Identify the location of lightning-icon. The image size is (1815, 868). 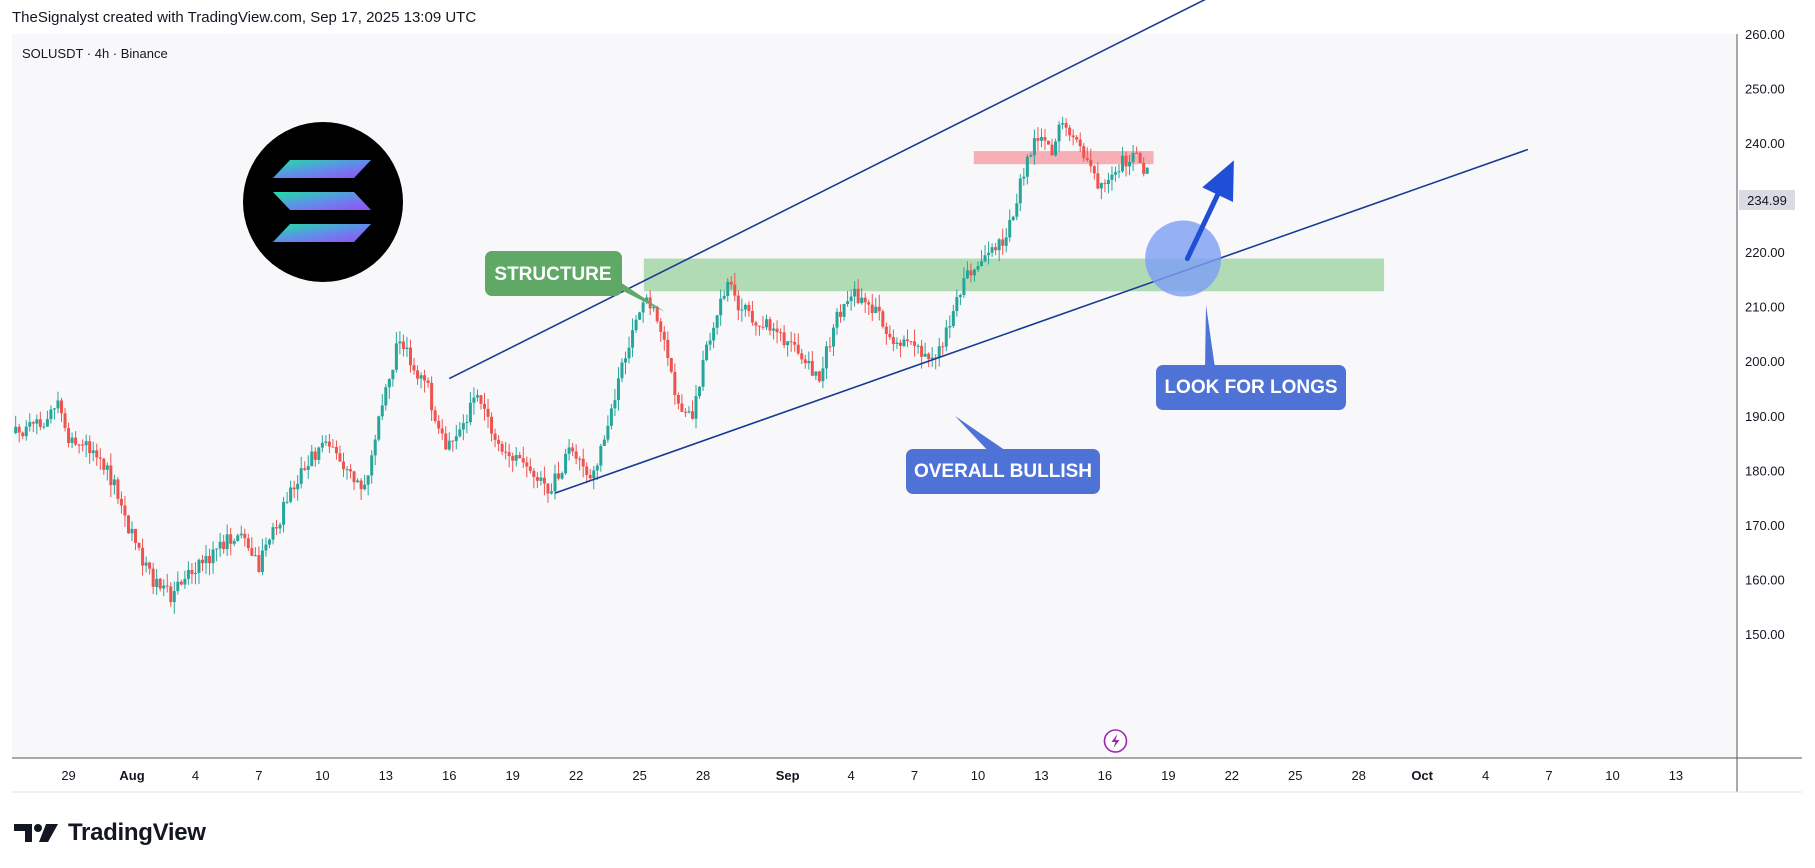
(1115, 741).